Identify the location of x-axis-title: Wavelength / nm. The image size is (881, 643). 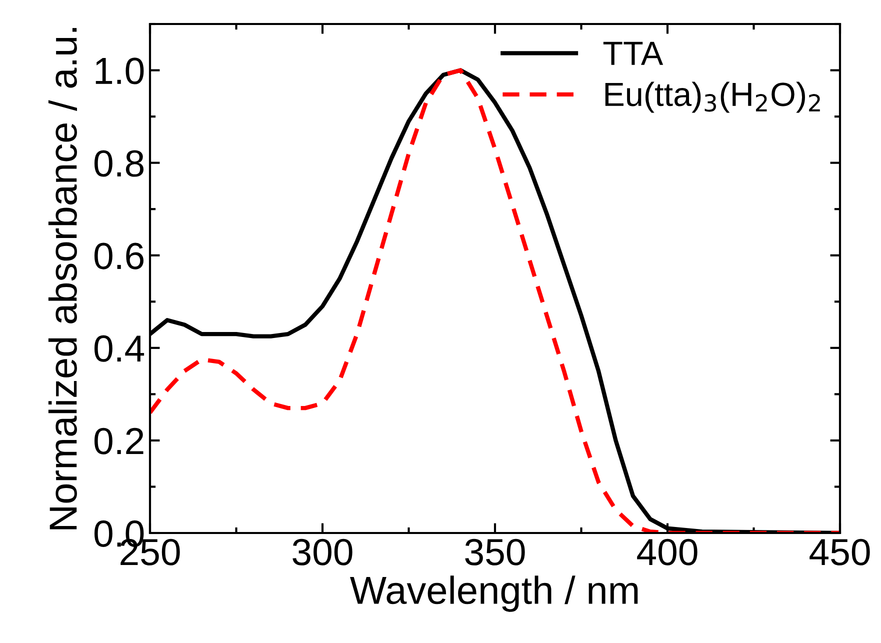
(494, 594).